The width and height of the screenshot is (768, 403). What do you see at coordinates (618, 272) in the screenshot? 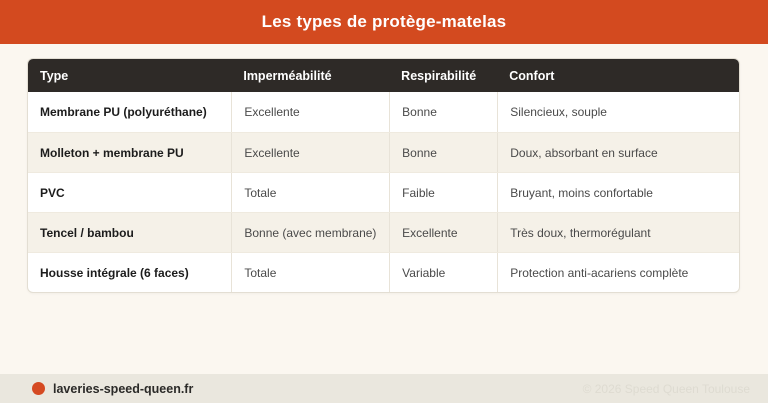
I see `cell-confort: Protection anti-acariens complète` at bounding box center [618, 272].